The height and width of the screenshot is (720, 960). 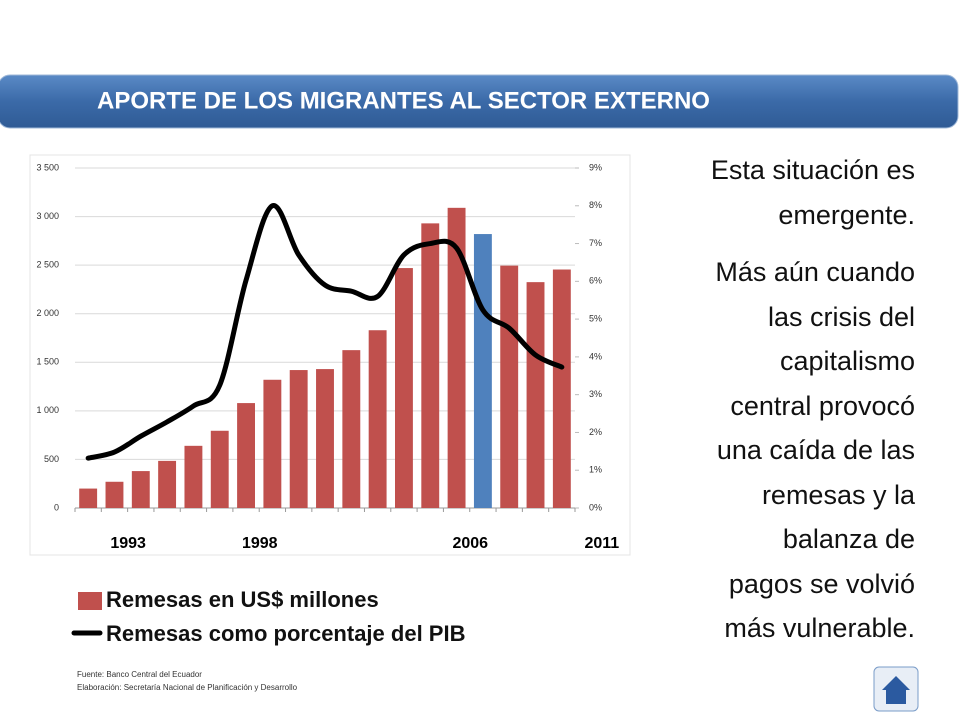 What do you see at coordinates (595, 281) in the screenshot?
I see `y2-tick-label: 6%` at bounding box center [595, 281].